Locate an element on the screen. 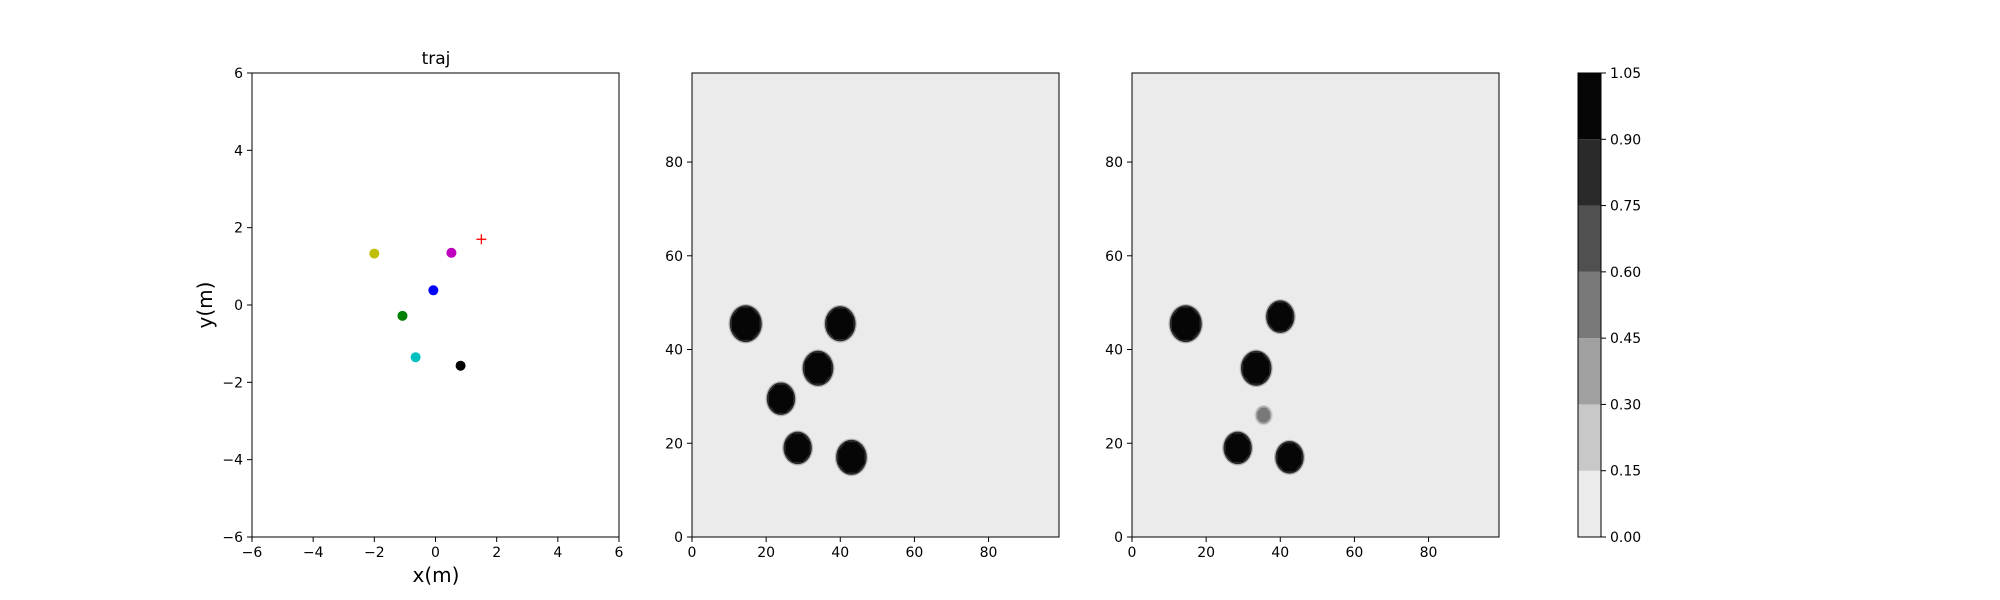 The height and width of the screenshot is (600, 2000). x-ticks: −6 −4 −2 0 2 4 6 is located at coordinates (433, 549).